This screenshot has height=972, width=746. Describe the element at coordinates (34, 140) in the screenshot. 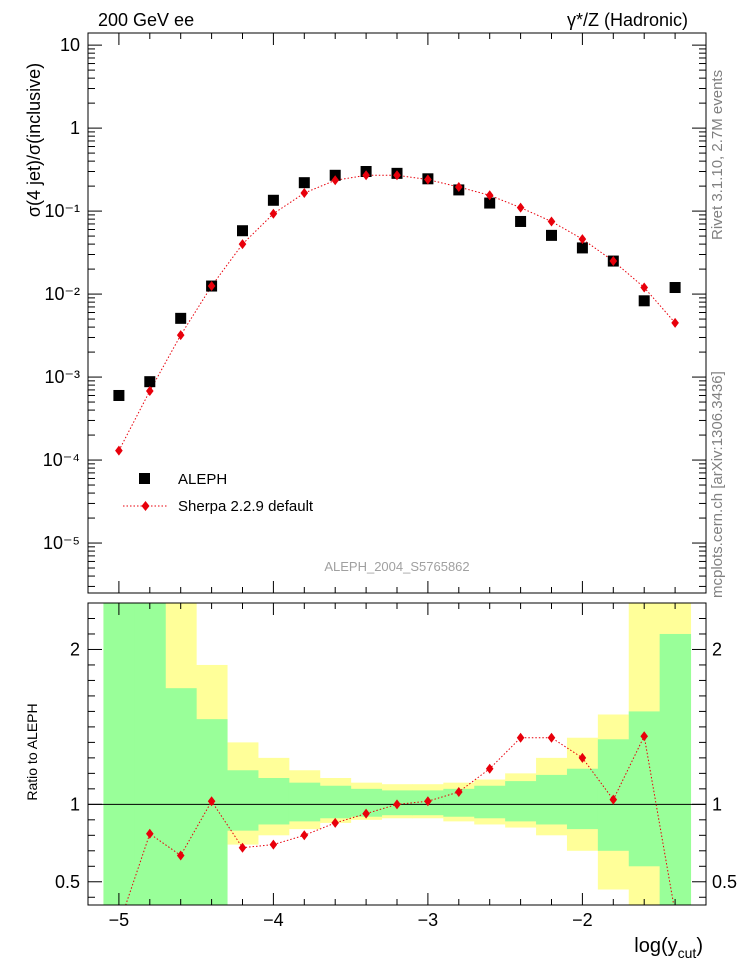

I see `main-y-axis-label: σ(4 jet)/σ(inclusive)` at that location.